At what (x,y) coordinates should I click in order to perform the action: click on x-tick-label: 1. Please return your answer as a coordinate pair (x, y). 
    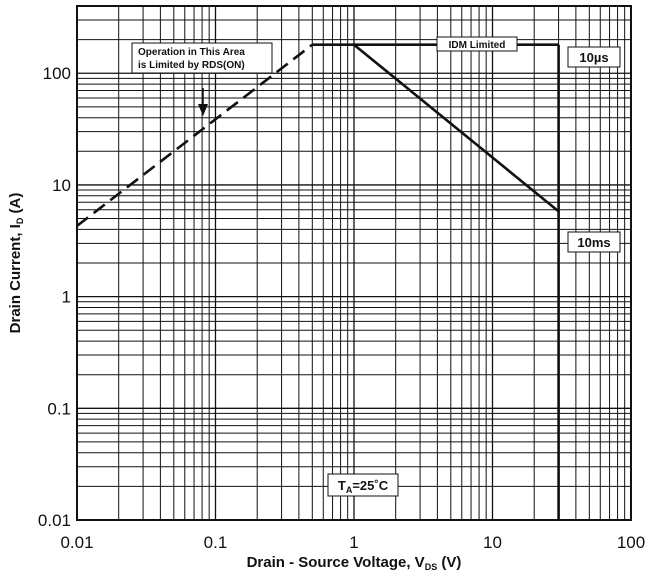
    Looking at the image, I should click on (353, 542).